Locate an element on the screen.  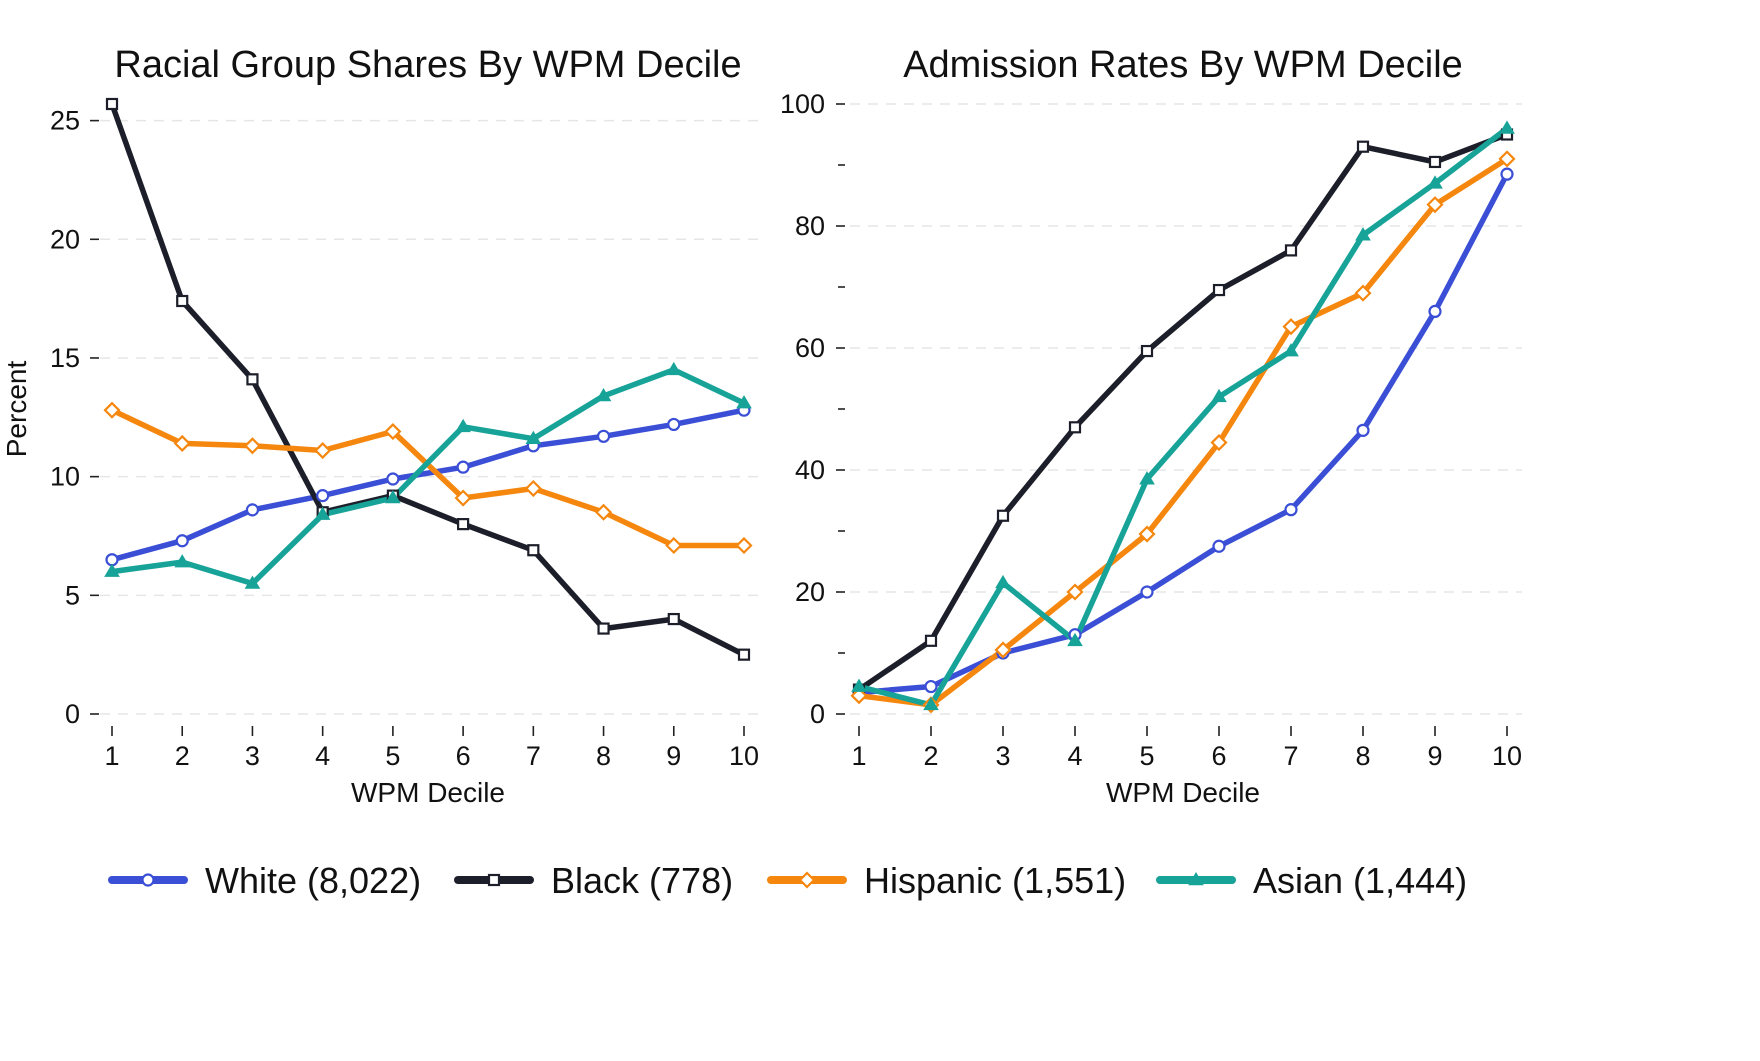
x-tick-label: 10 is located at coordinates (1507, 756).